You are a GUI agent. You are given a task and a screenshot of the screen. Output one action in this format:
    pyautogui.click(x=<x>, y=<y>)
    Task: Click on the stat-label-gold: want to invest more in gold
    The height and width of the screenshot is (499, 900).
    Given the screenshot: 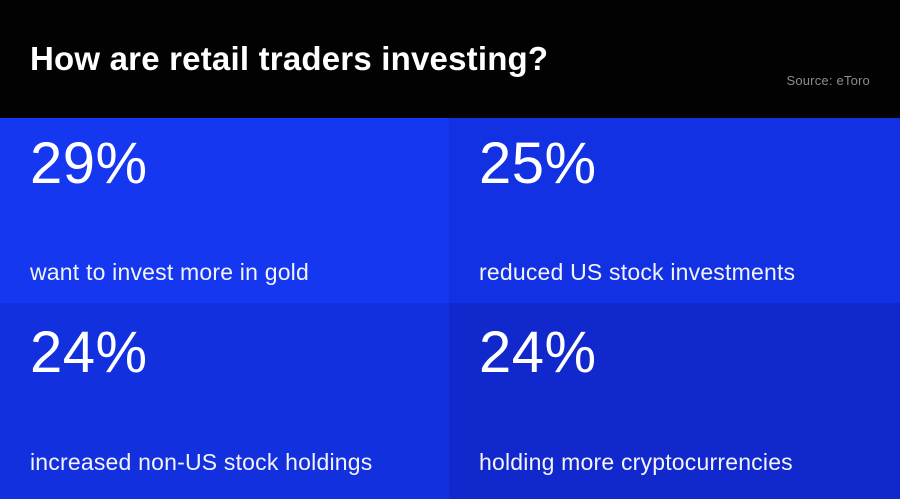 What is the action you would take?
    pyautogui.click(x=169, y=271)
    